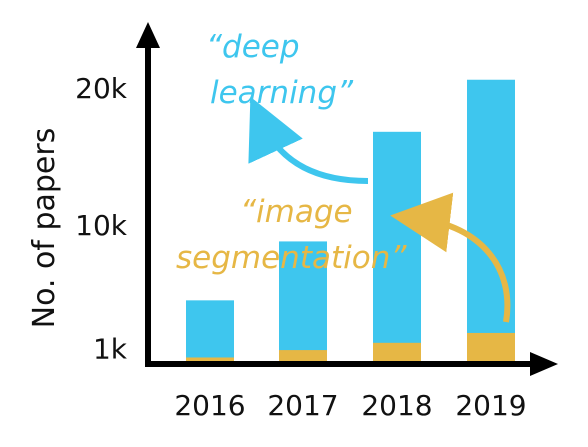  I want to click on x-axis-arrowhead, so click(544, 364).